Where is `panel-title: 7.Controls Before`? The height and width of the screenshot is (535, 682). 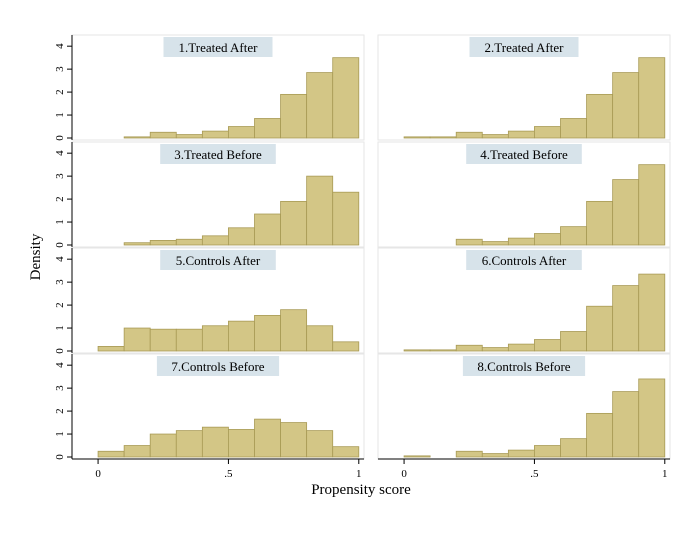
panel-title: 7.Controls Before is located at coordinates (217, 366).